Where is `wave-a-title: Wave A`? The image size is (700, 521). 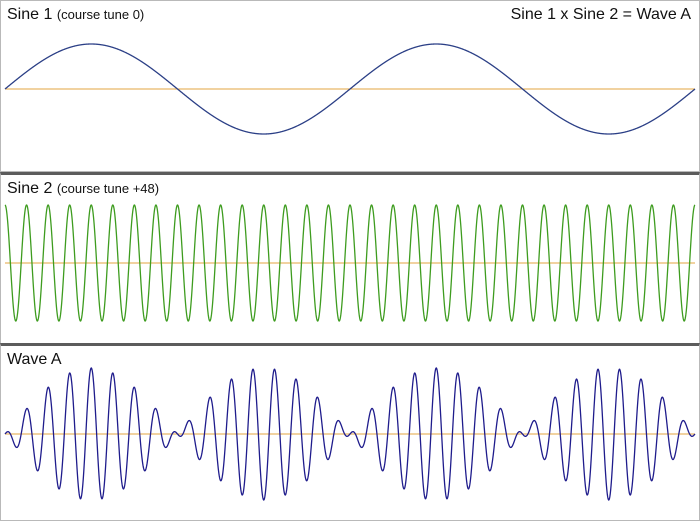 wave-a-title: Wave A is located at coordinates (34, 360).